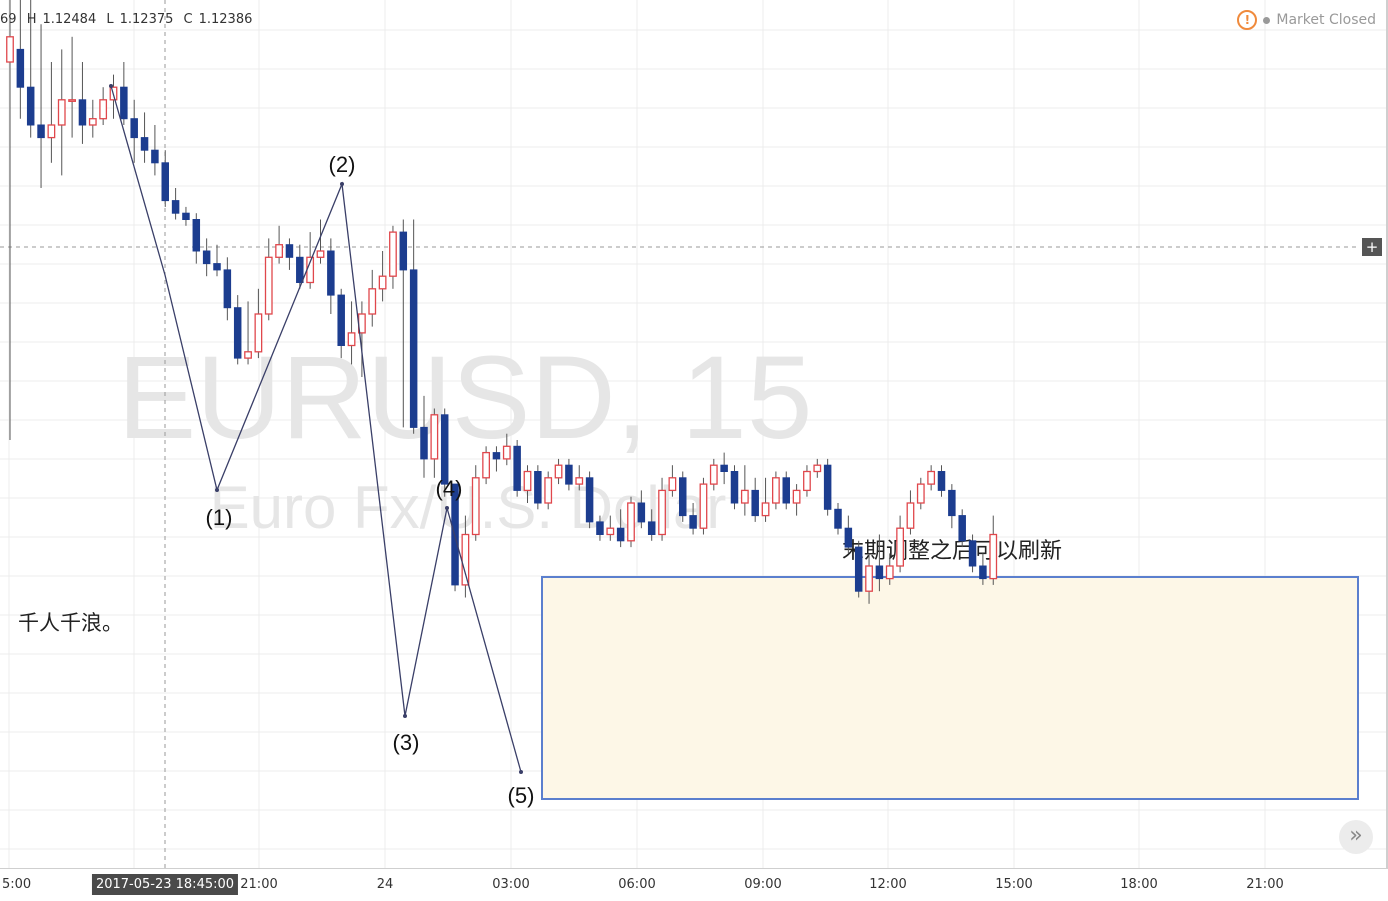 This screenshot has height=901, width=1388. I want to click on time-tick: 24, so click(385, 884).